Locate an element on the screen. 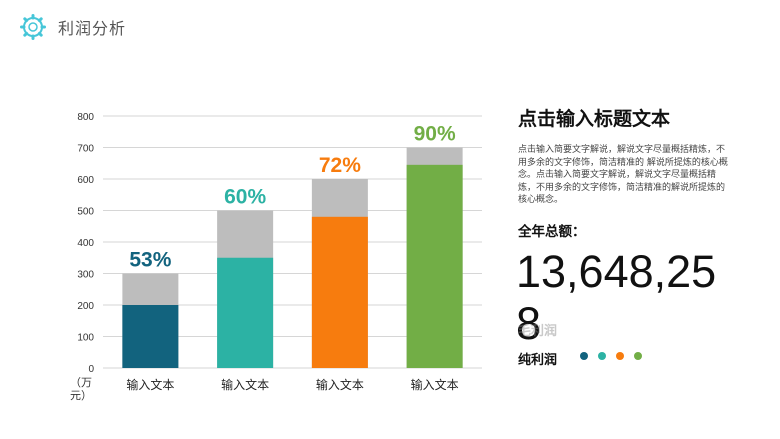  percent-label: 72% is located at coordinates (340, 165).